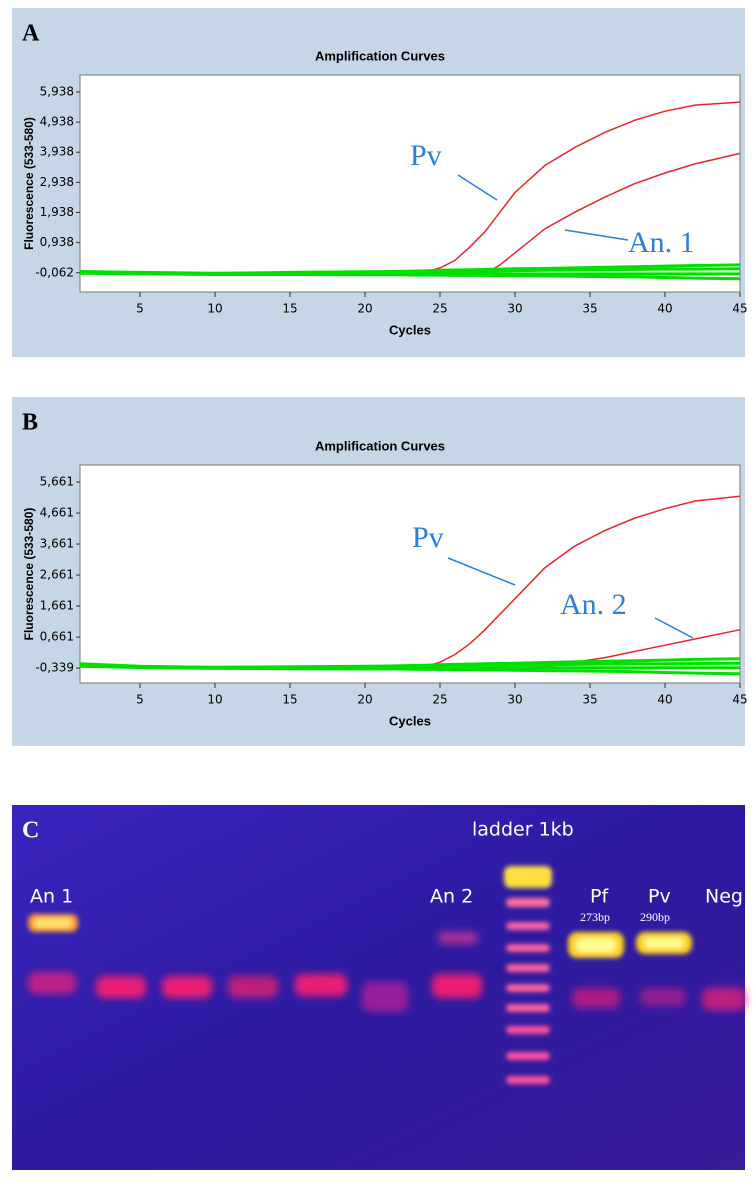 This screenshot has height=1183, width=755. I want to click on y-tick-label: 1,938, so click(57, 212).